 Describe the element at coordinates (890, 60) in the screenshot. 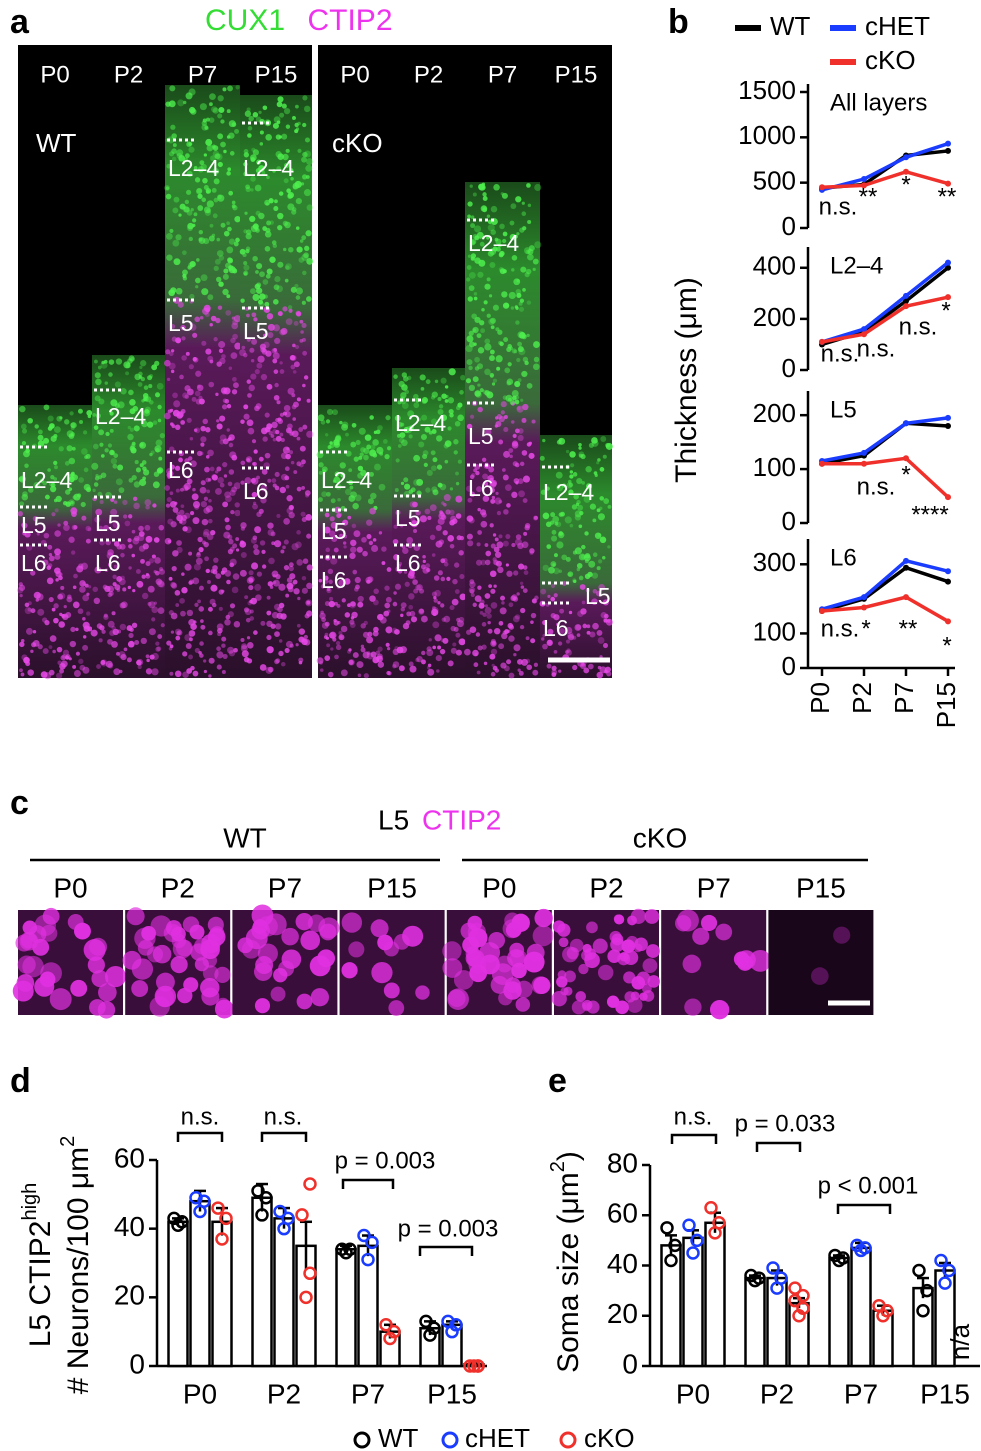

I see `legend-label: cKO` at that location.